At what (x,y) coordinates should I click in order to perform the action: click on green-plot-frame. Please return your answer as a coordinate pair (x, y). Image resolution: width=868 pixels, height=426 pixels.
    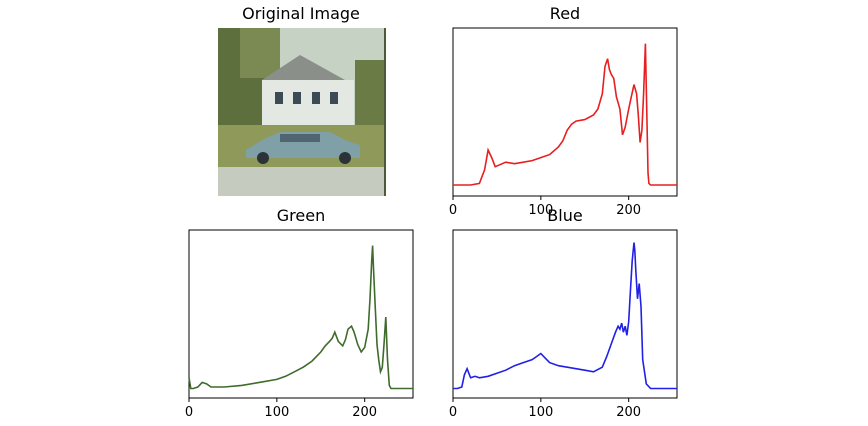
    Looking at the image, I should click on (301, 314).